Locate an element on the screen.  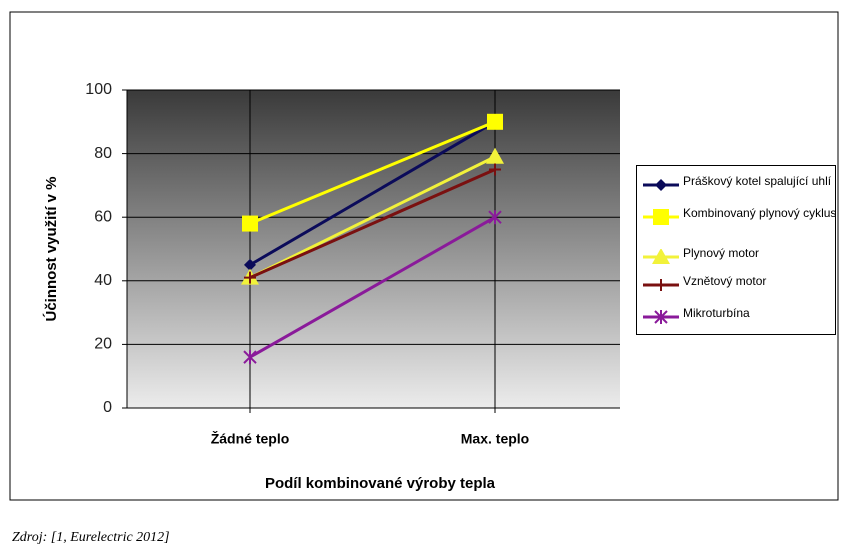
legend-item: Práškový kotel spalující uhlí is located at coordinates (737, 187).